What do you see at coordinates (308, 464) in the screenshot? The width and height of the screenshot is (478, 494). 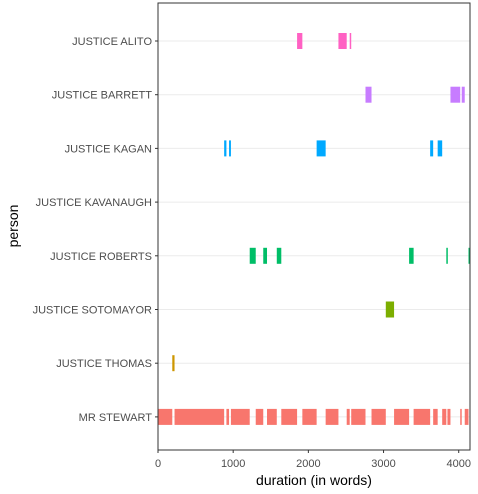 I see `x-tick-label: 2000` at bounding box center [308, 464].